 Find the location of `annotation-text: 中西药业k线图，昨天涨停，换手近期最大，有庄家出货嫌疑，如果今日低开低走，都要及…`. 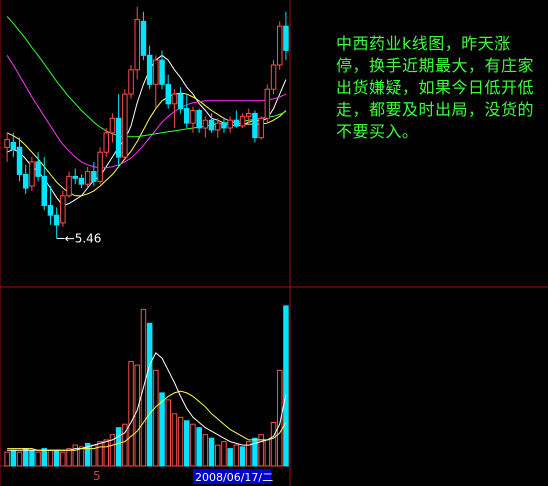

annotation-text: 中西药业k线图，昨天涨停，换手近期最大，有庄家出货嫌疑，如果今日低开低走，都要及… is located at coordinates (435, 87).